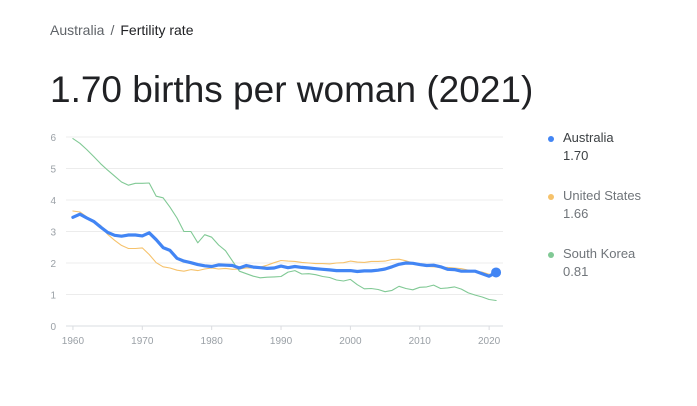  What do you see at coordinates (284, 245) in the screenshot?
I see `series-line-australia` at bounding box center [284, 245].